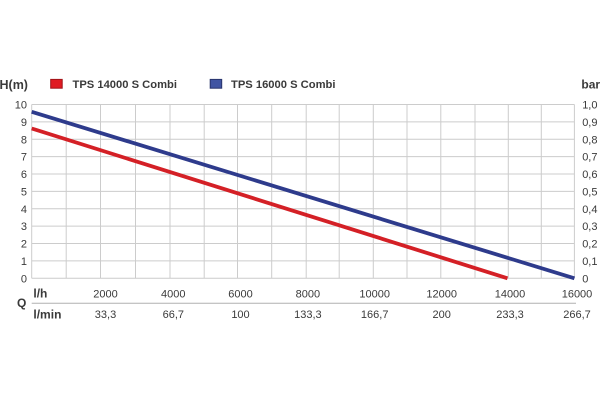 This screenshot has width=600, height=400. Describe the element at coordinates (24, 210) in the screenshot. I see `svg-text: 4` at that location.